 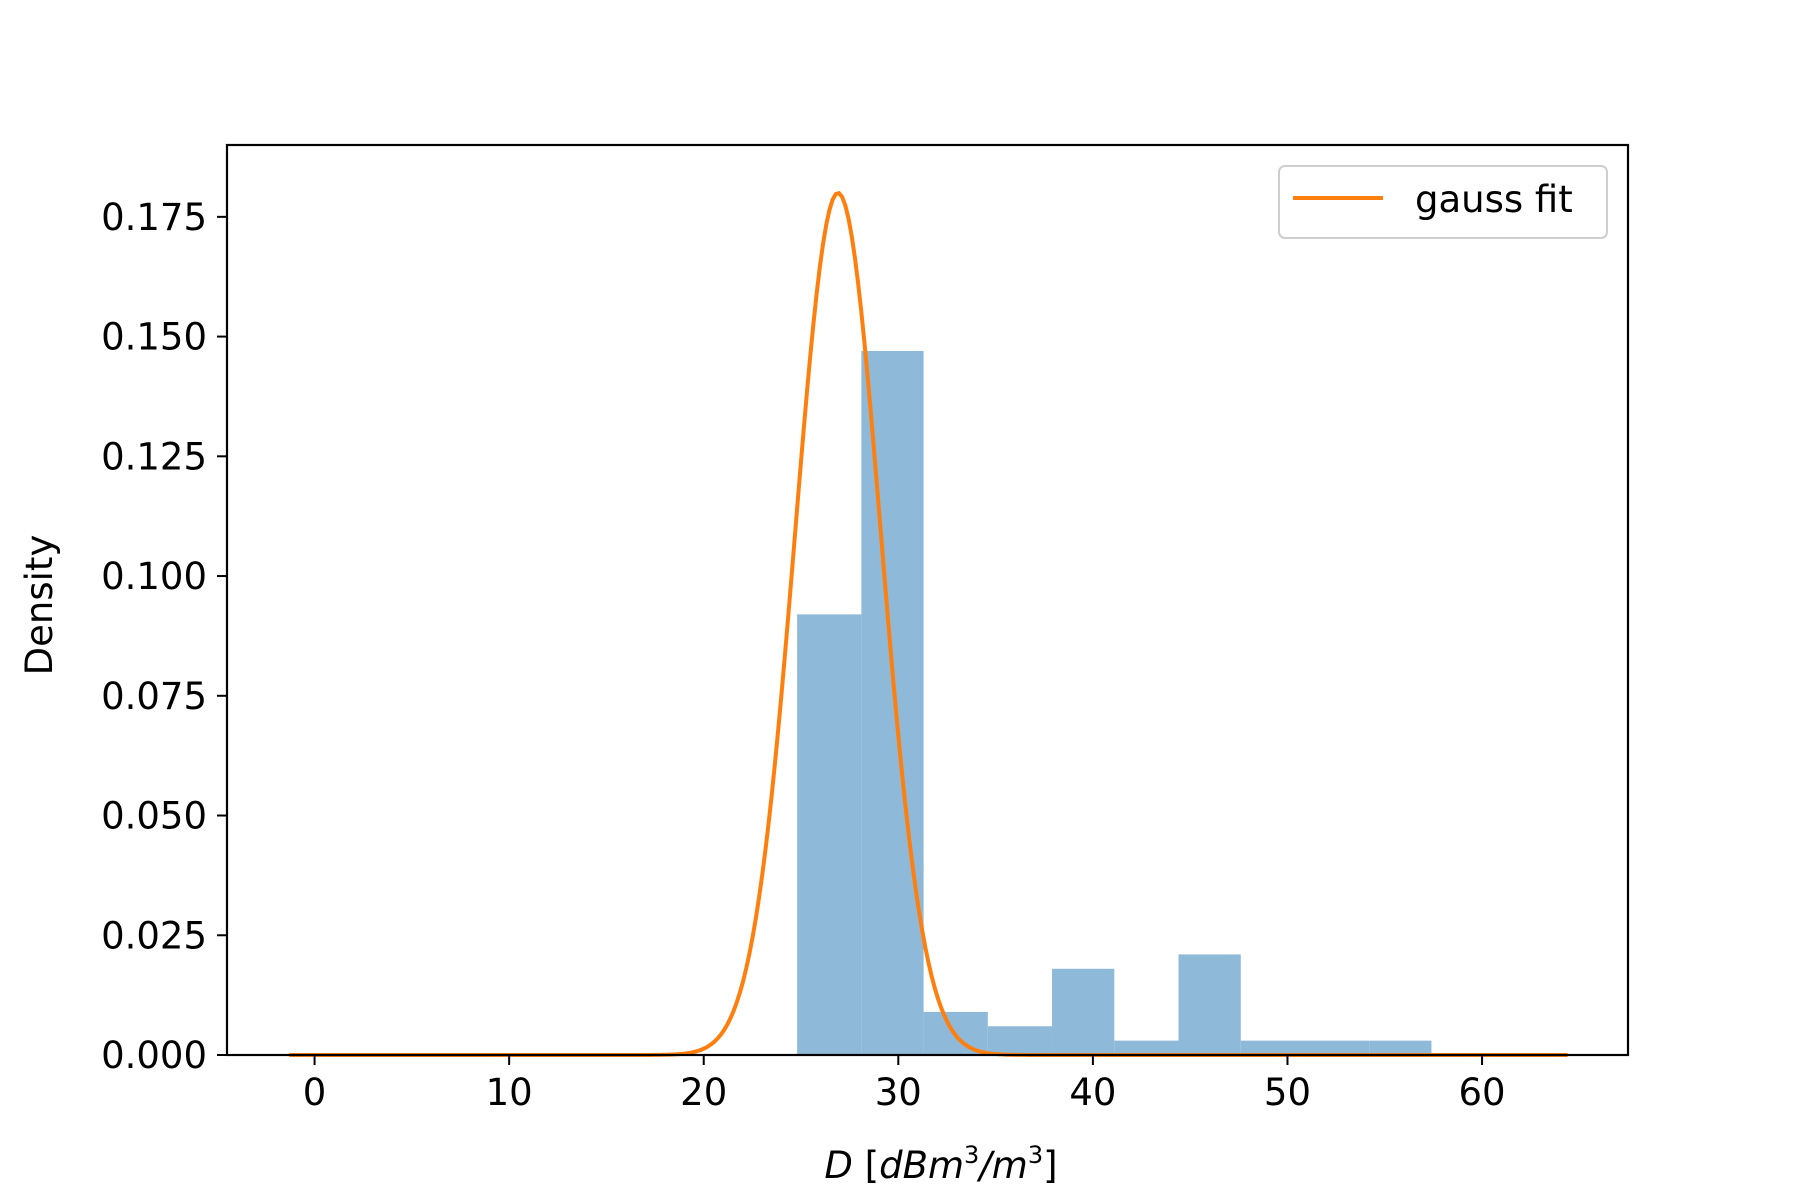 What do you see at coordinates (154, 337) in the screenshot?
I see `y-tick-label-6: 0.150` at bounding box center [154, 337].